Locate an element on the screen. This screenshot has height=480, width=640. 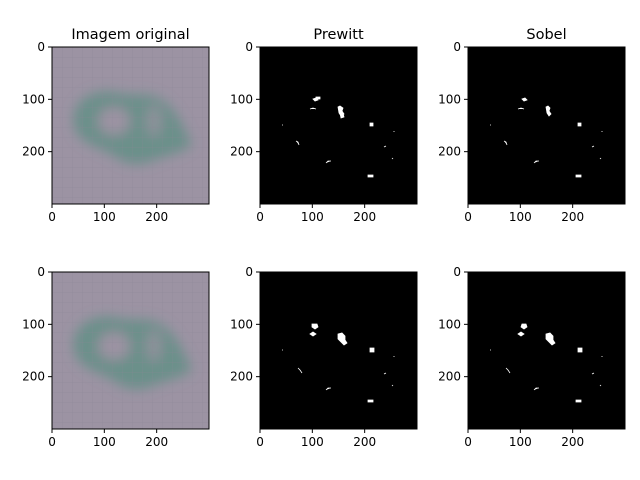
panel-title: Sobel is located at coordinates (546, 35).